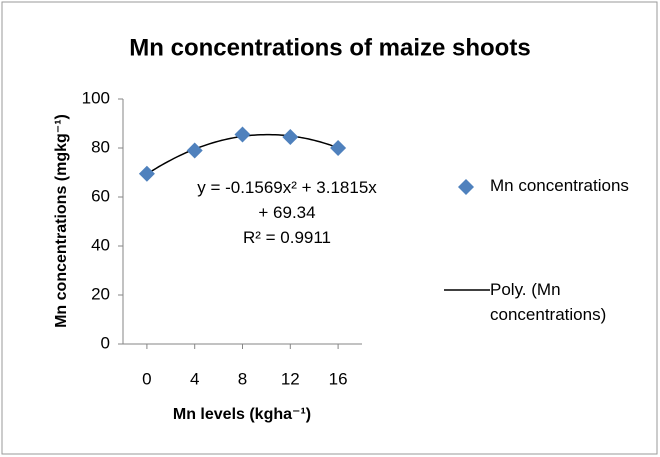  I want to click on x-tick-label: 4, so click(194, 378).